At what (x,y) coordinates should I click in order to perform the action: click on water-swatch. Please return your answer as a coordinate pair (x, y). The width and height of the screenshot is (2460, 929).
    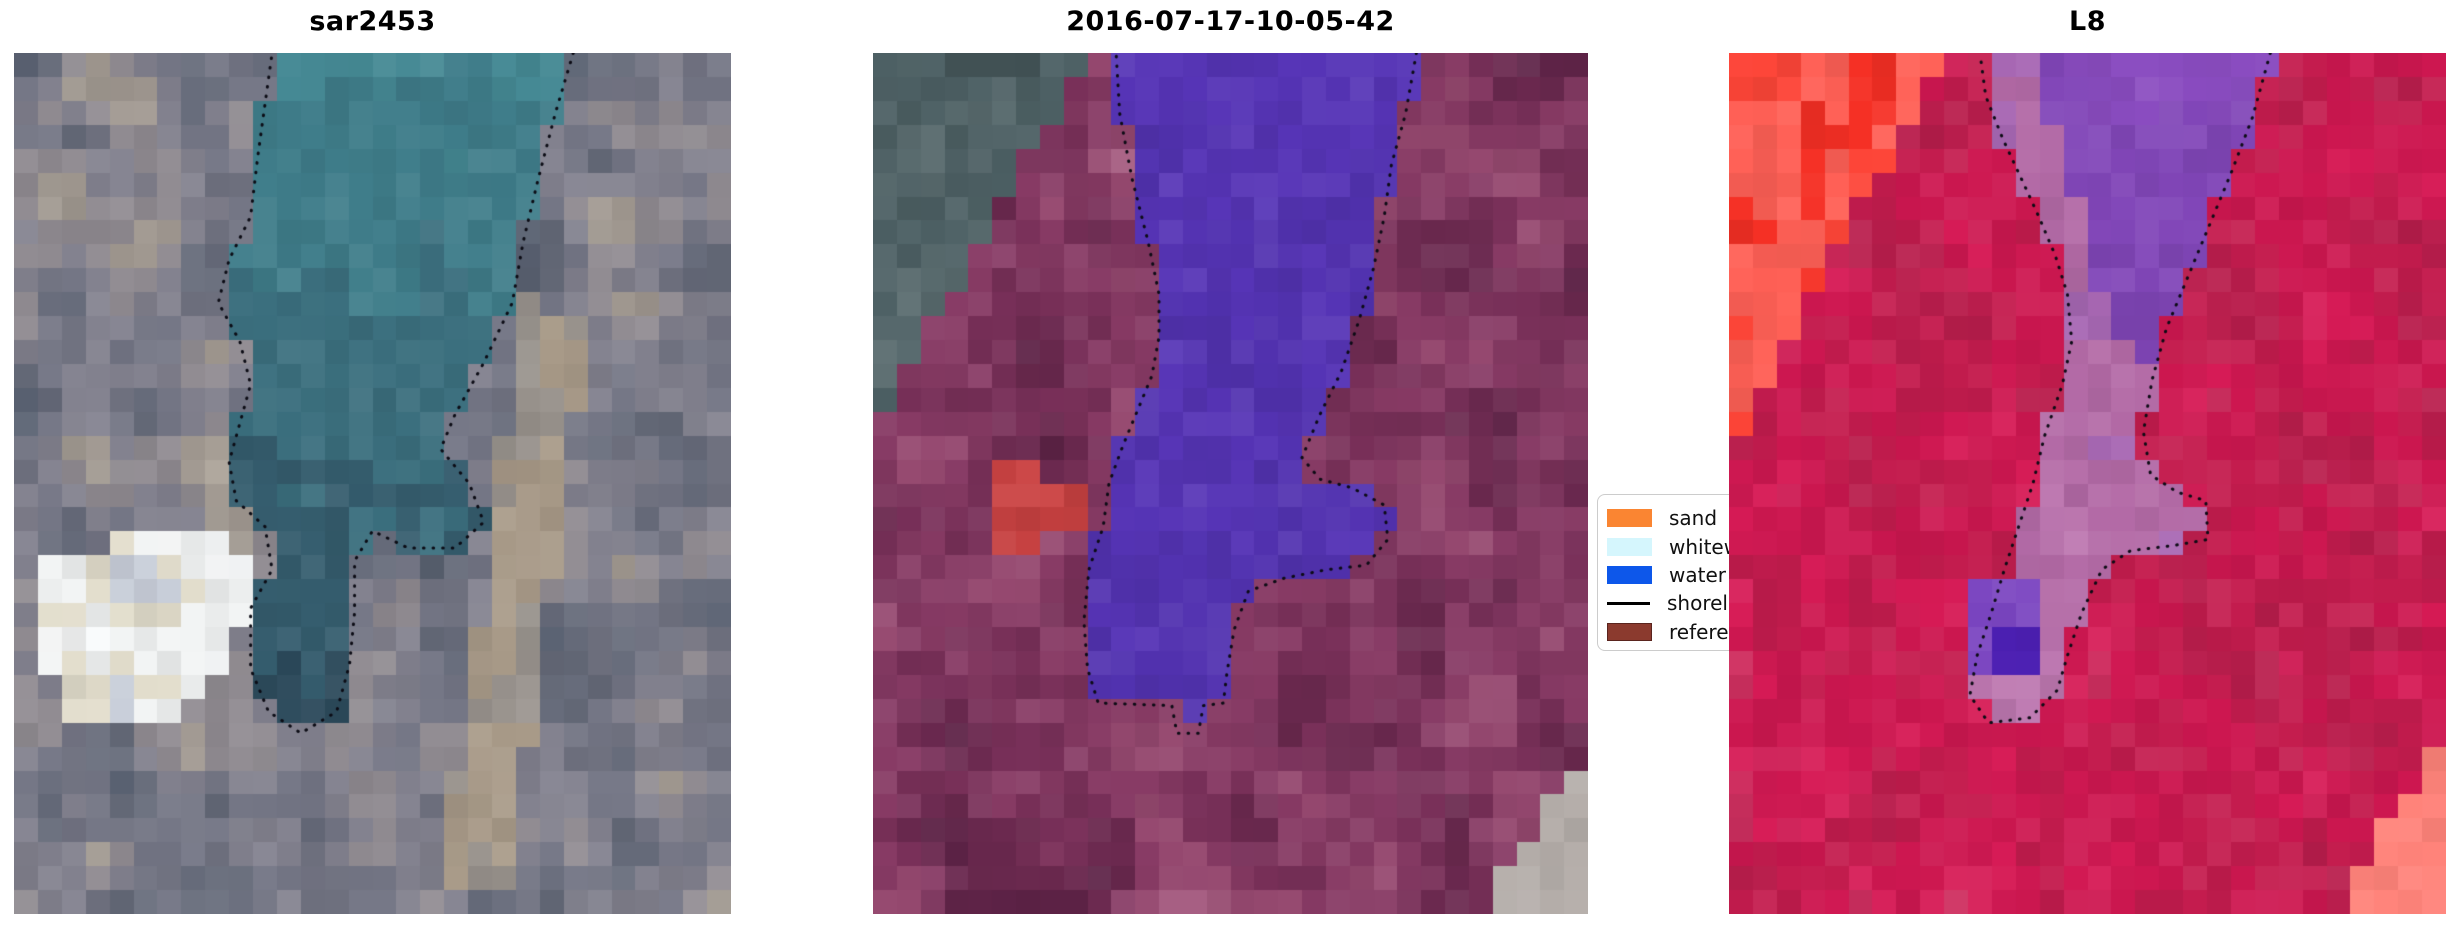
    Looking at the image, I should click on (1629, 574).